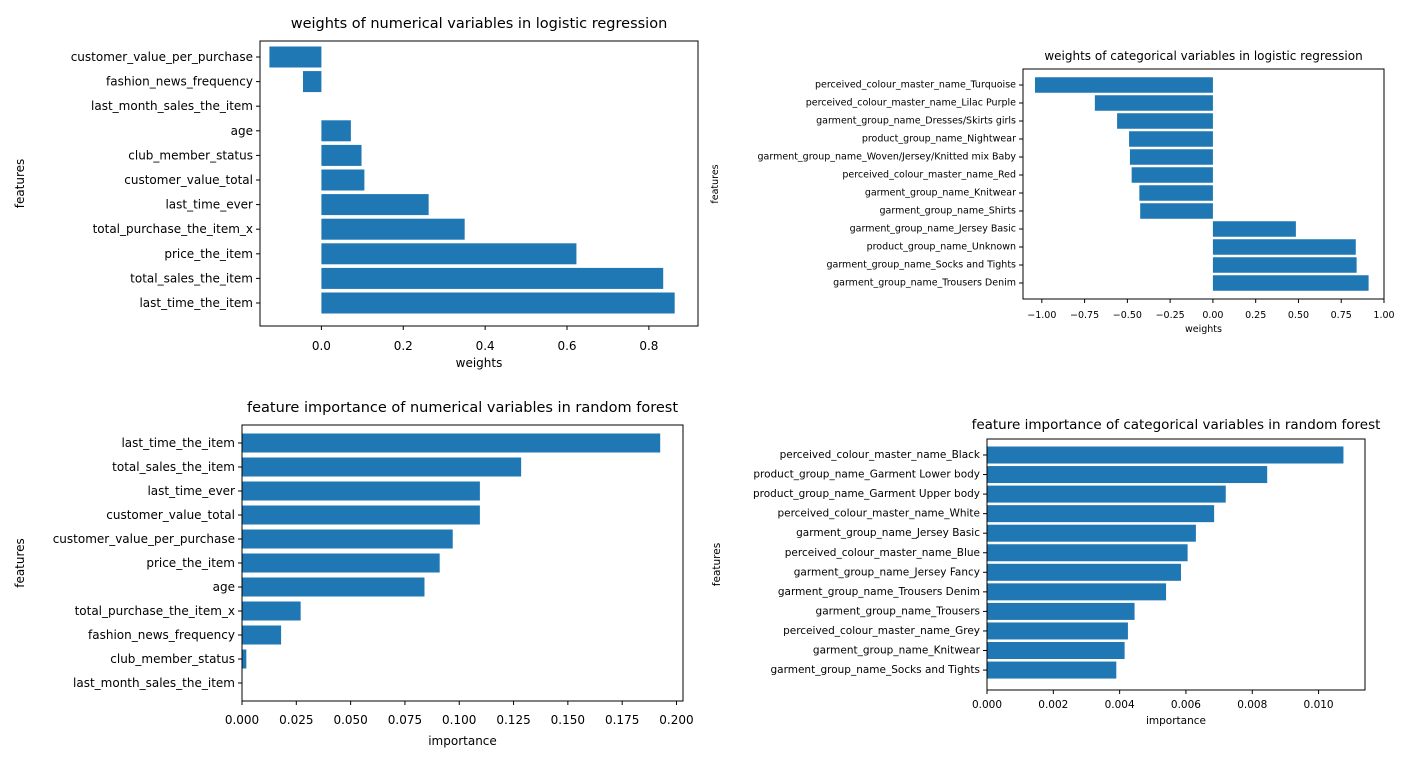  Describe the element at coordinates (485, 346) in the screenshot. I see `x-tick-label: 0.4` at that location.